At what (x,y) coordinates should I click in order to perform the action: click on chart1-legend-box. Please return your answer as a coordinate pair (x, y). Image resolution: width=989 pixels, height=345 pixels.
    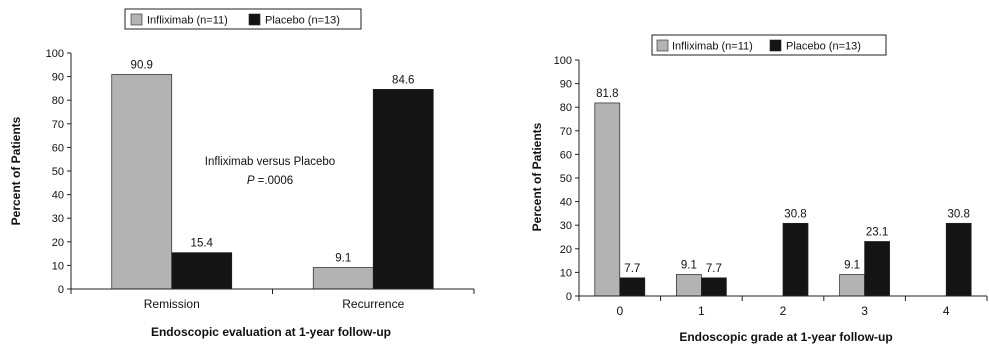
    Looking at the image, I should click on (243, 19).